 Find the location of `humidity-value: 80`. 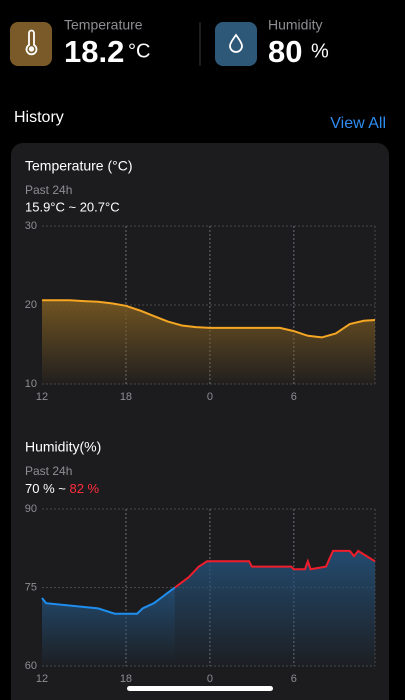

humidity-value: 80 is located at coordinates (285, 51).